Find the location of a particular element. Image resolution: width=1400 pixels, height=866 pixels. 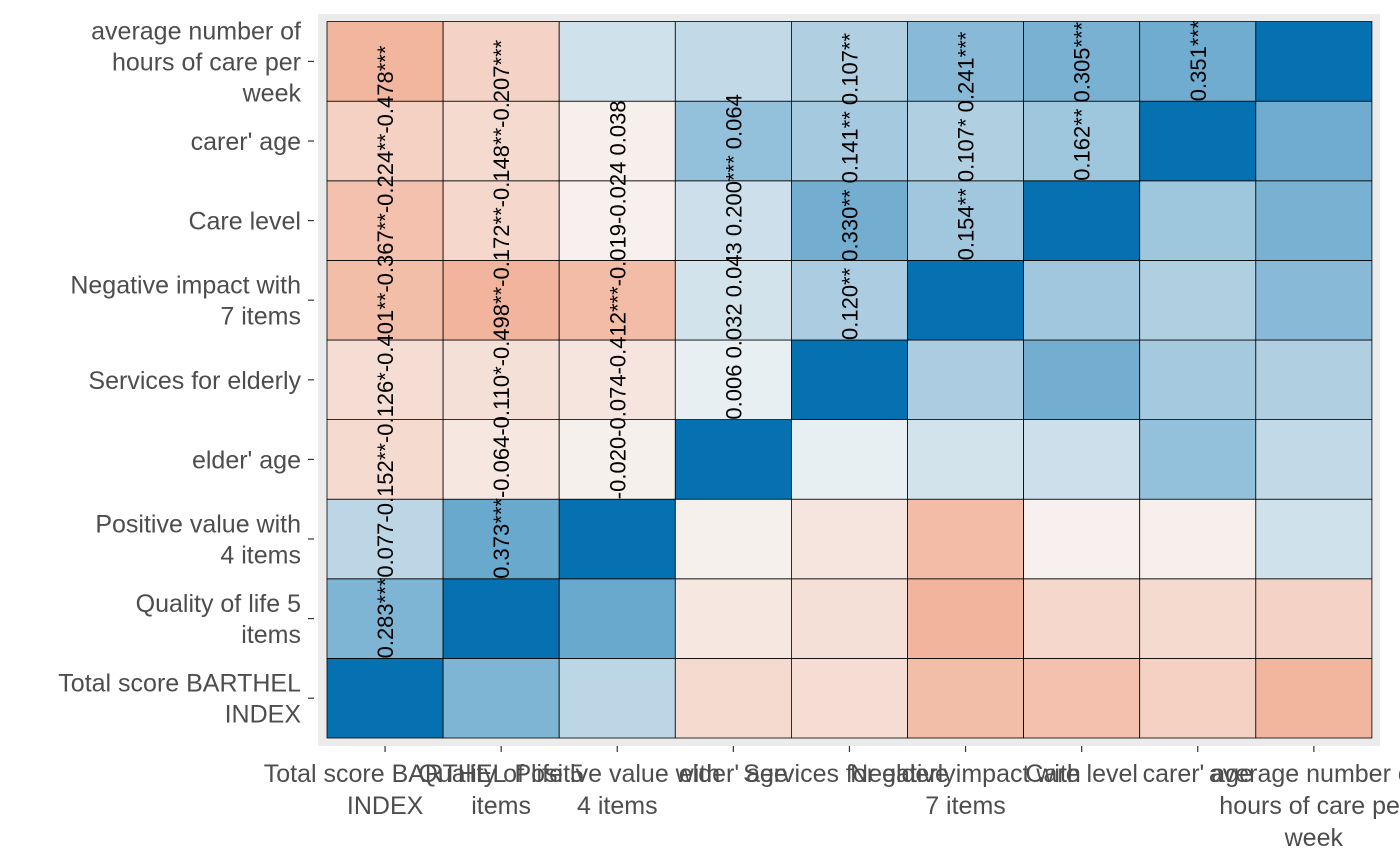

y-tick-label-line: carer' age is located at coordinates (246, 142).